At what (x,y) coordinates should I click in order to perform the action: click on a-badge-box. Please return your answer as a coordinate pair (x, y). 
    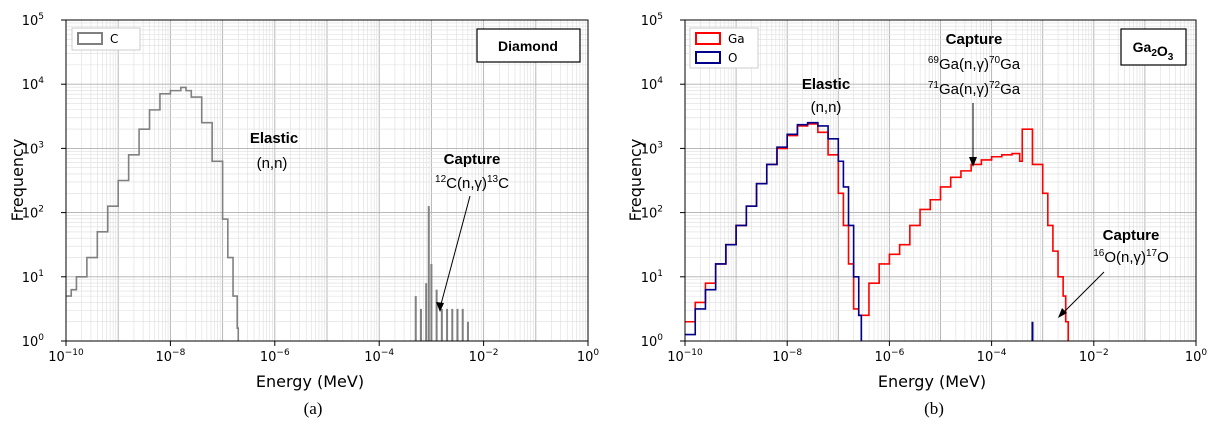
    Looking at the image, I should click on (528, 45).